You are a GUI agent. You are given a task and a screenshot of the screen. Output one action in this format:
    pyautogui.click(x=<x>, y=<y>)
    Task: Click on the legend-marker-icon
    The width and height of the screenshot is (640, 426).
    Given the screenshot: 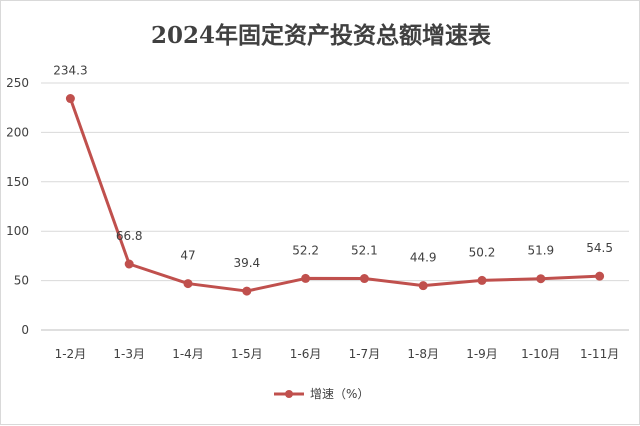 What is the action you would take?
    pyautogui.click(x=289, y=394)
    